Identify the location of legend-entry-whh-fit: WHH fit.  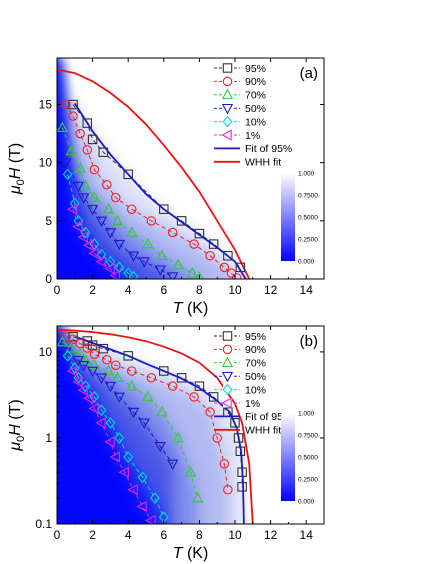
(247, 163).